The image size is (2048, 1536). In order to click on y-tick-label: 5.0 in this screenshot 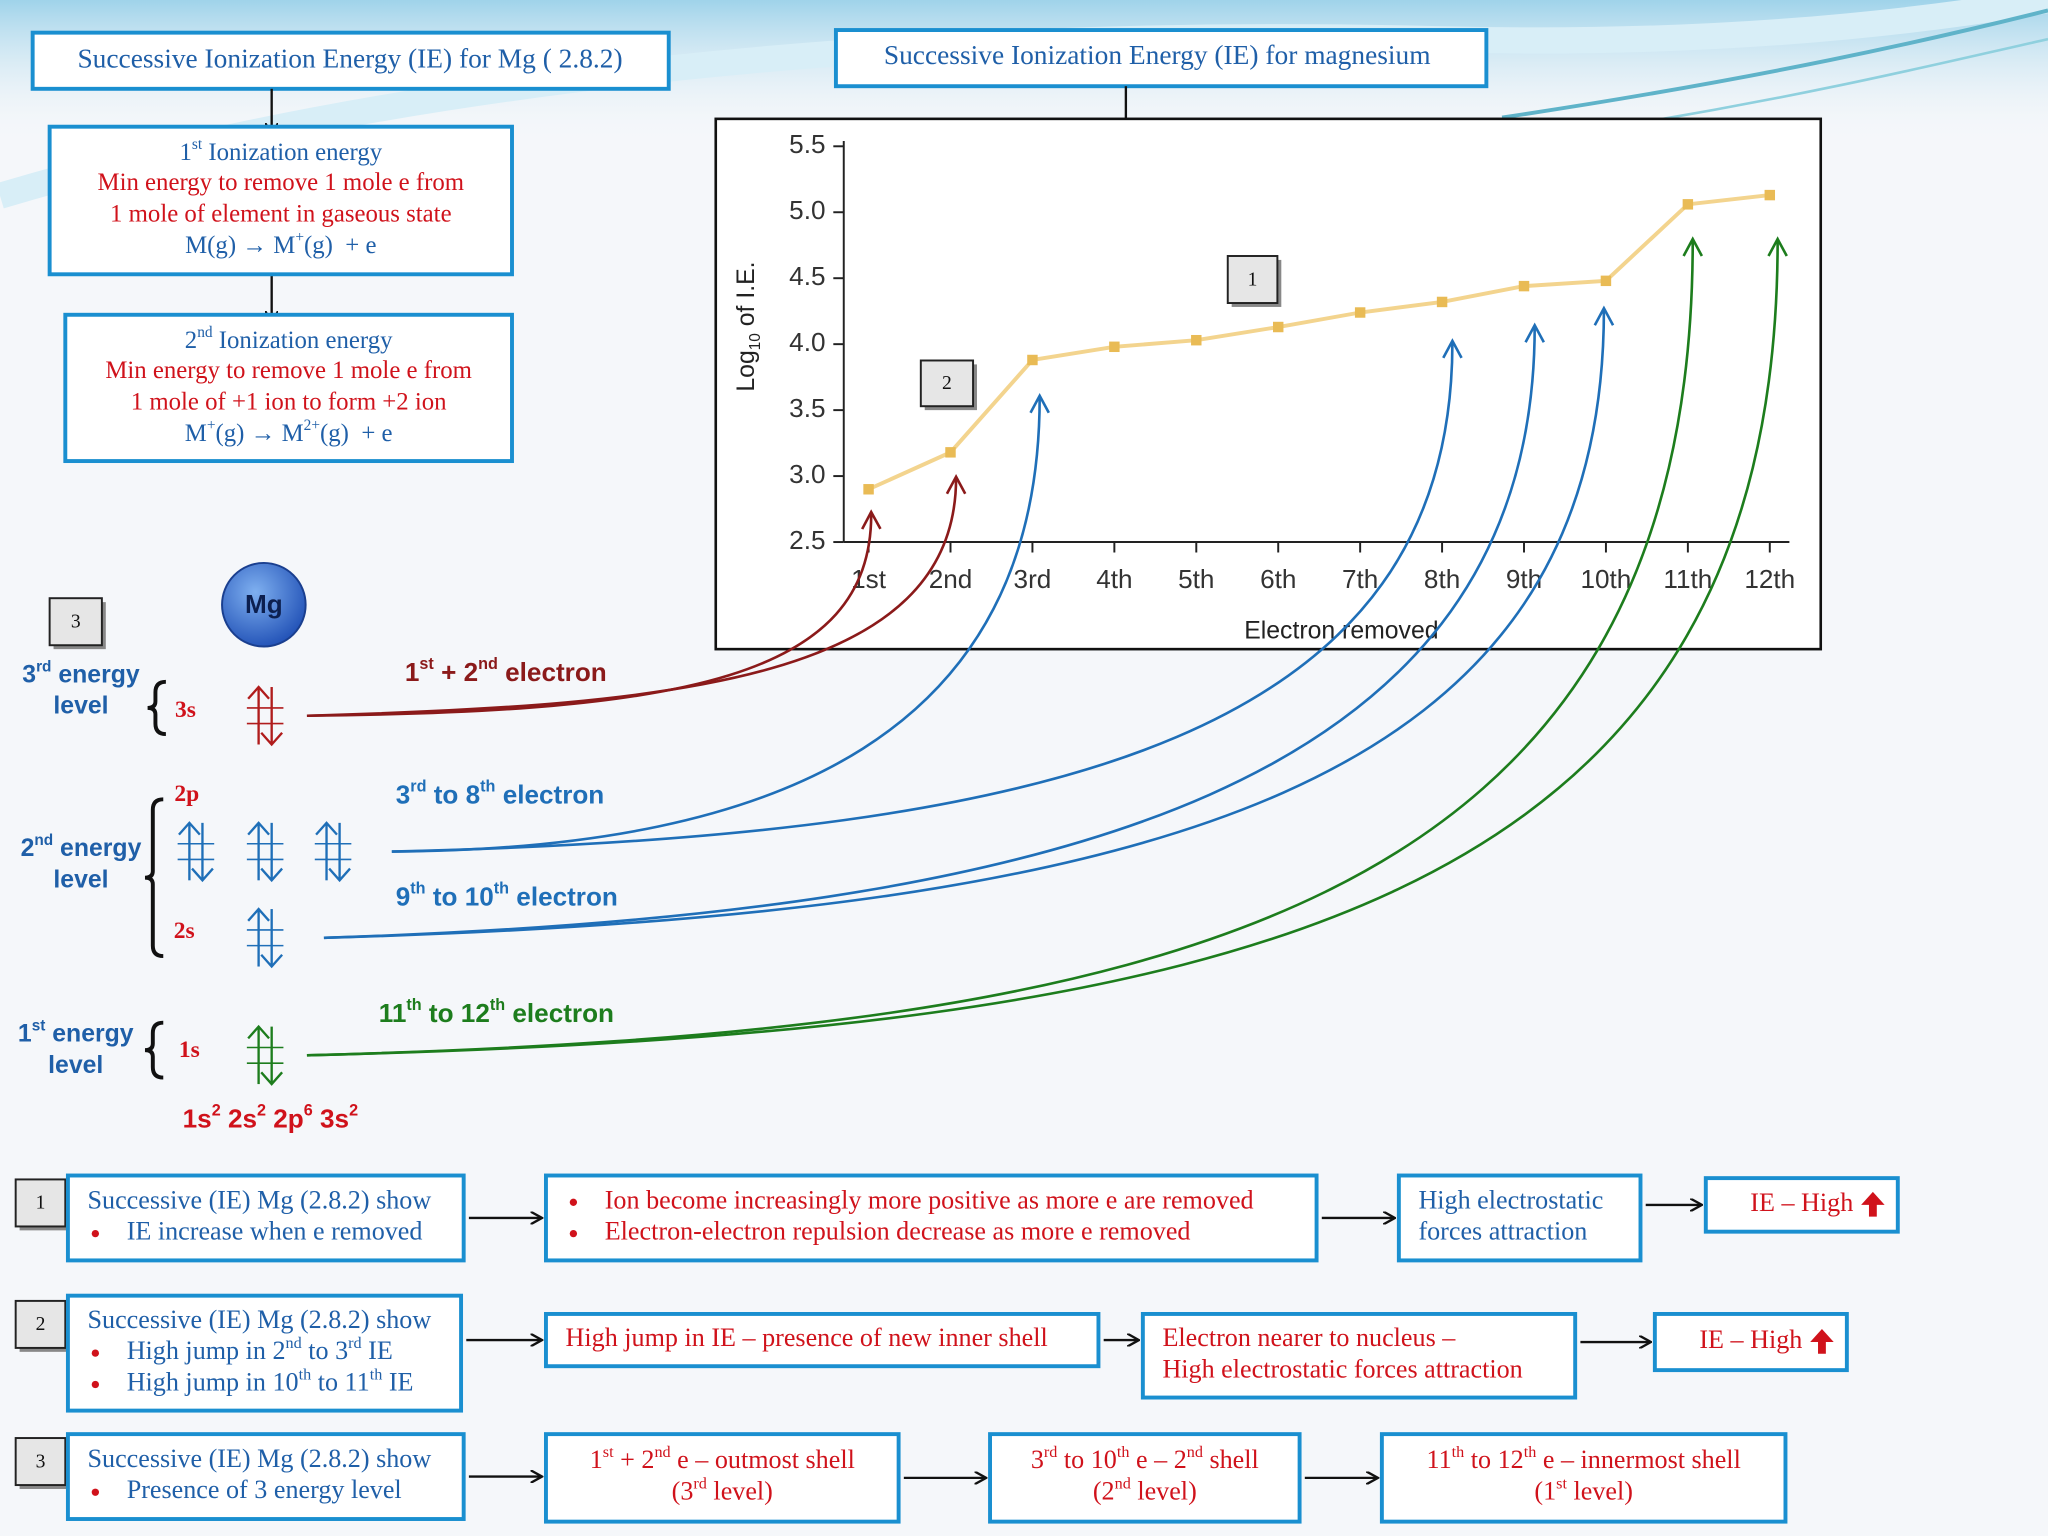, I will do `click(807, 210)`.